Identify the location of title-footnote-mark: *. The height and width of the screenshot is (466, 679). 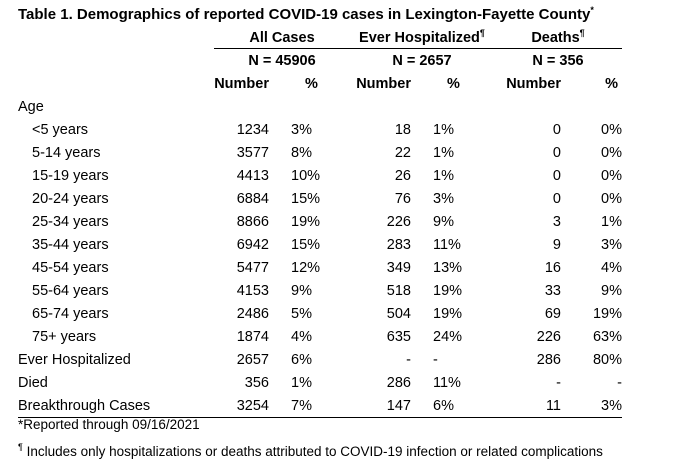
(592, 9).